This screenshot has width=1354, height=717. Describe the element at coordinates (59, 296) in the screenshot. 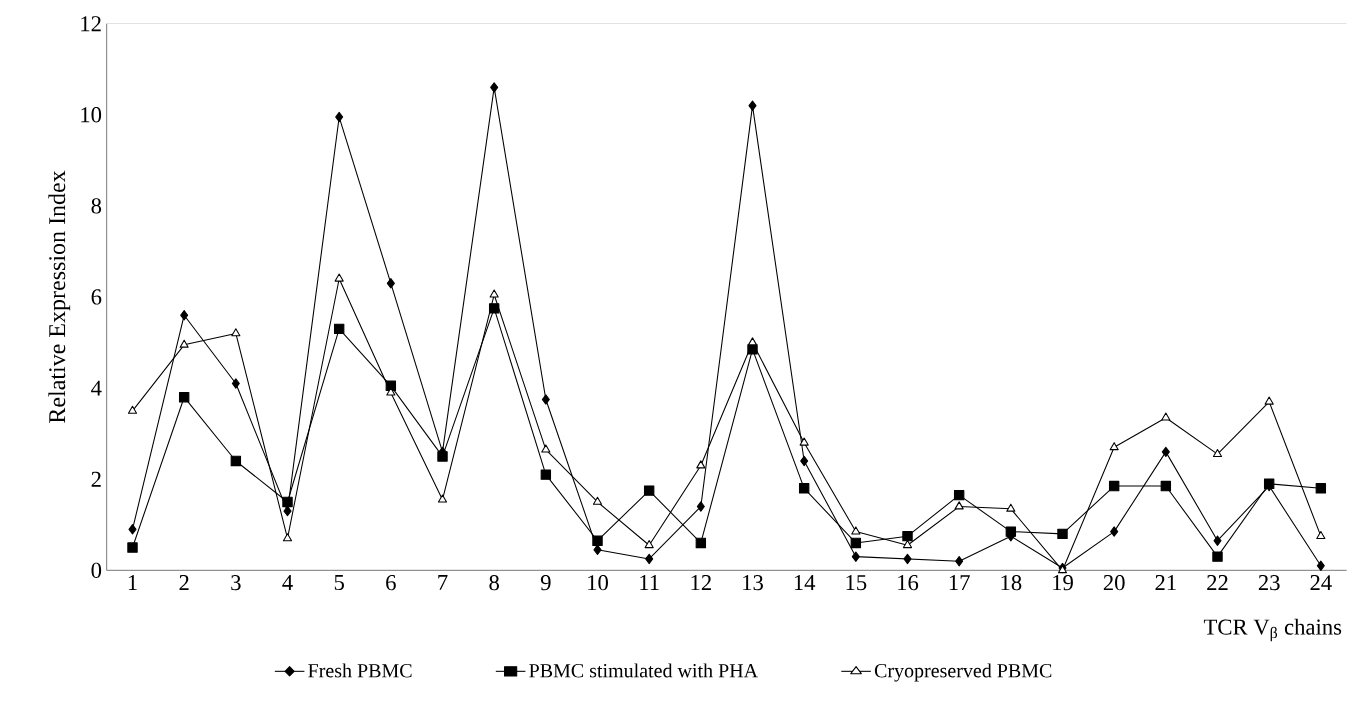

I see `y-axis-title: Relative Expression Index` at that location.